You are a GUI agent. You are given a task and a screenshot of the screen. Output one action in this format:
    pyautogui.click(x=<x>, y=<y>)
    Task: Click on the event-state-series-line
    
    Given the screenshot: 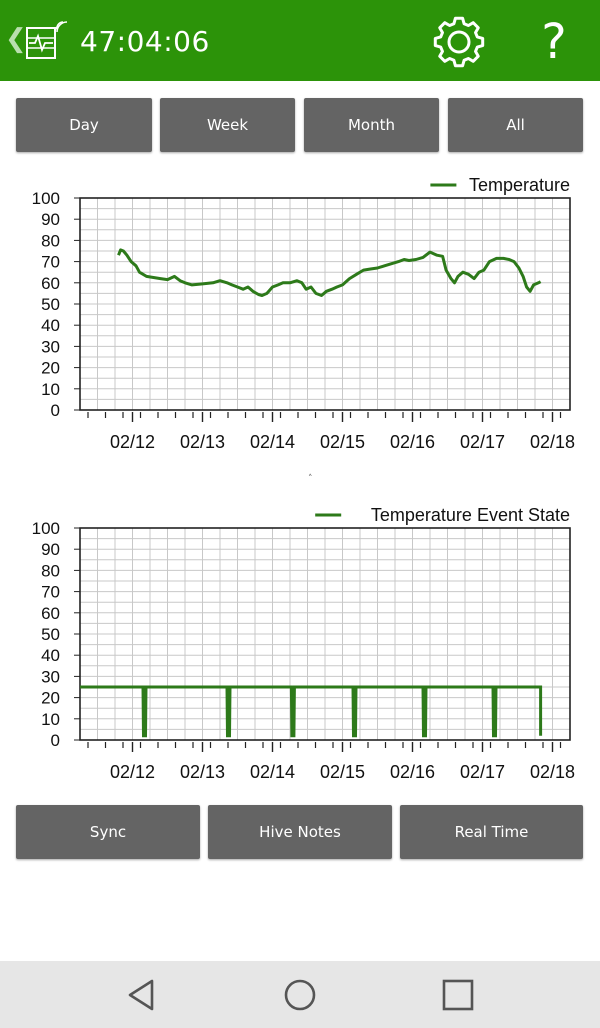 What is the action you would take?
    pyautogui.click(x=311, y=711)
    